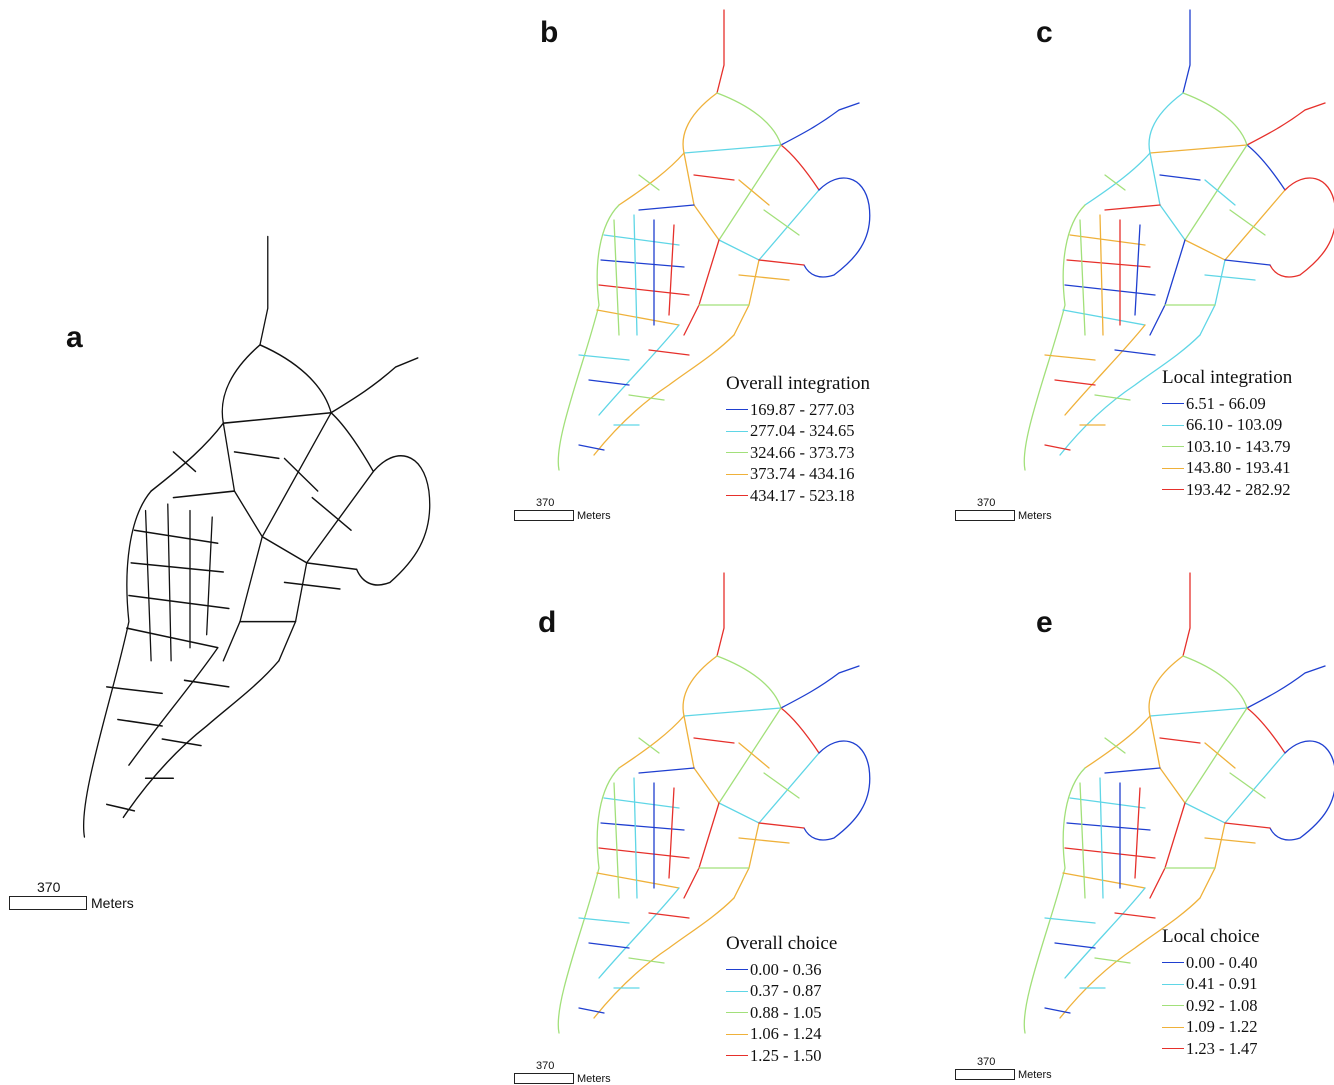 The image size is (1334, 1085). Describe the element at coordinates (802, 474) in the screenshot. I see `legend-label: 373.74 - 434.16` at that location.